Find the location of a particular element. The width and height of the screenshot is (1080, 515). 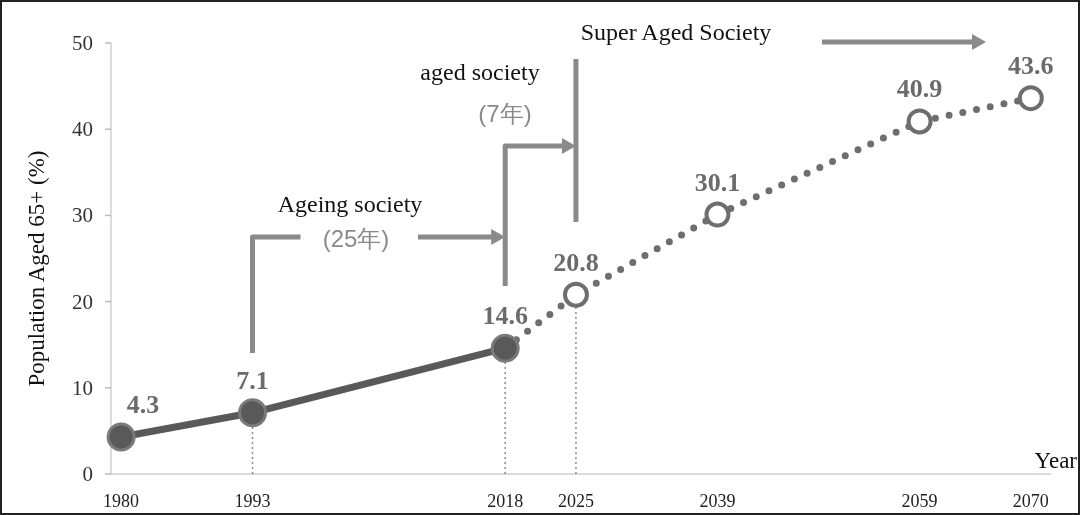

data-label: 4.3 is located at coordinates (143, 404).